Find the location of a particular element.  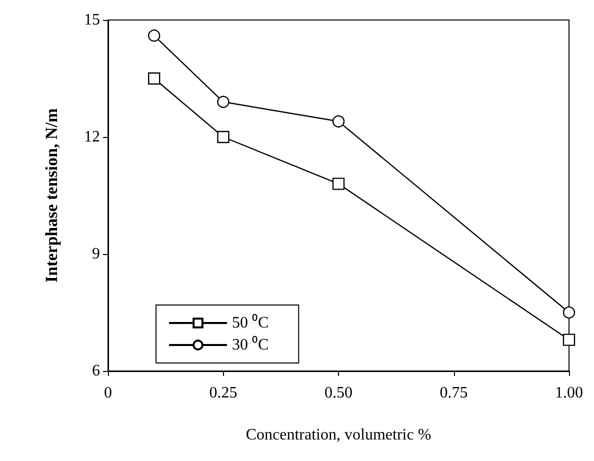

y-tick-label: 12 is located at coordinates (92, 137).